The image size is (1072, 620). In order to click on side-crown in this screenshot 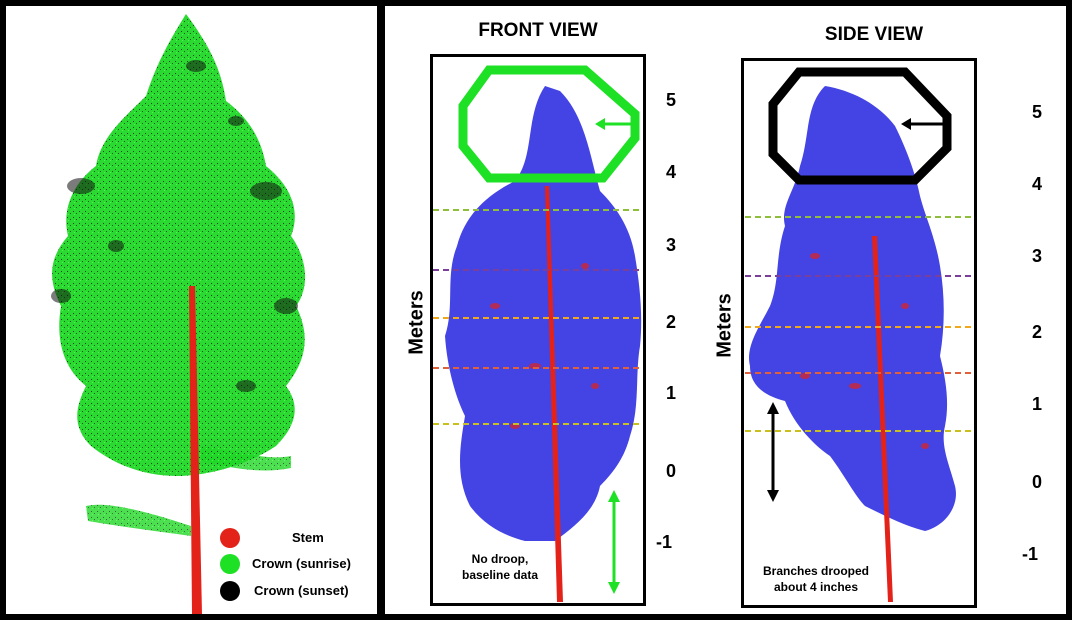, I will do `click(852, 308)`.